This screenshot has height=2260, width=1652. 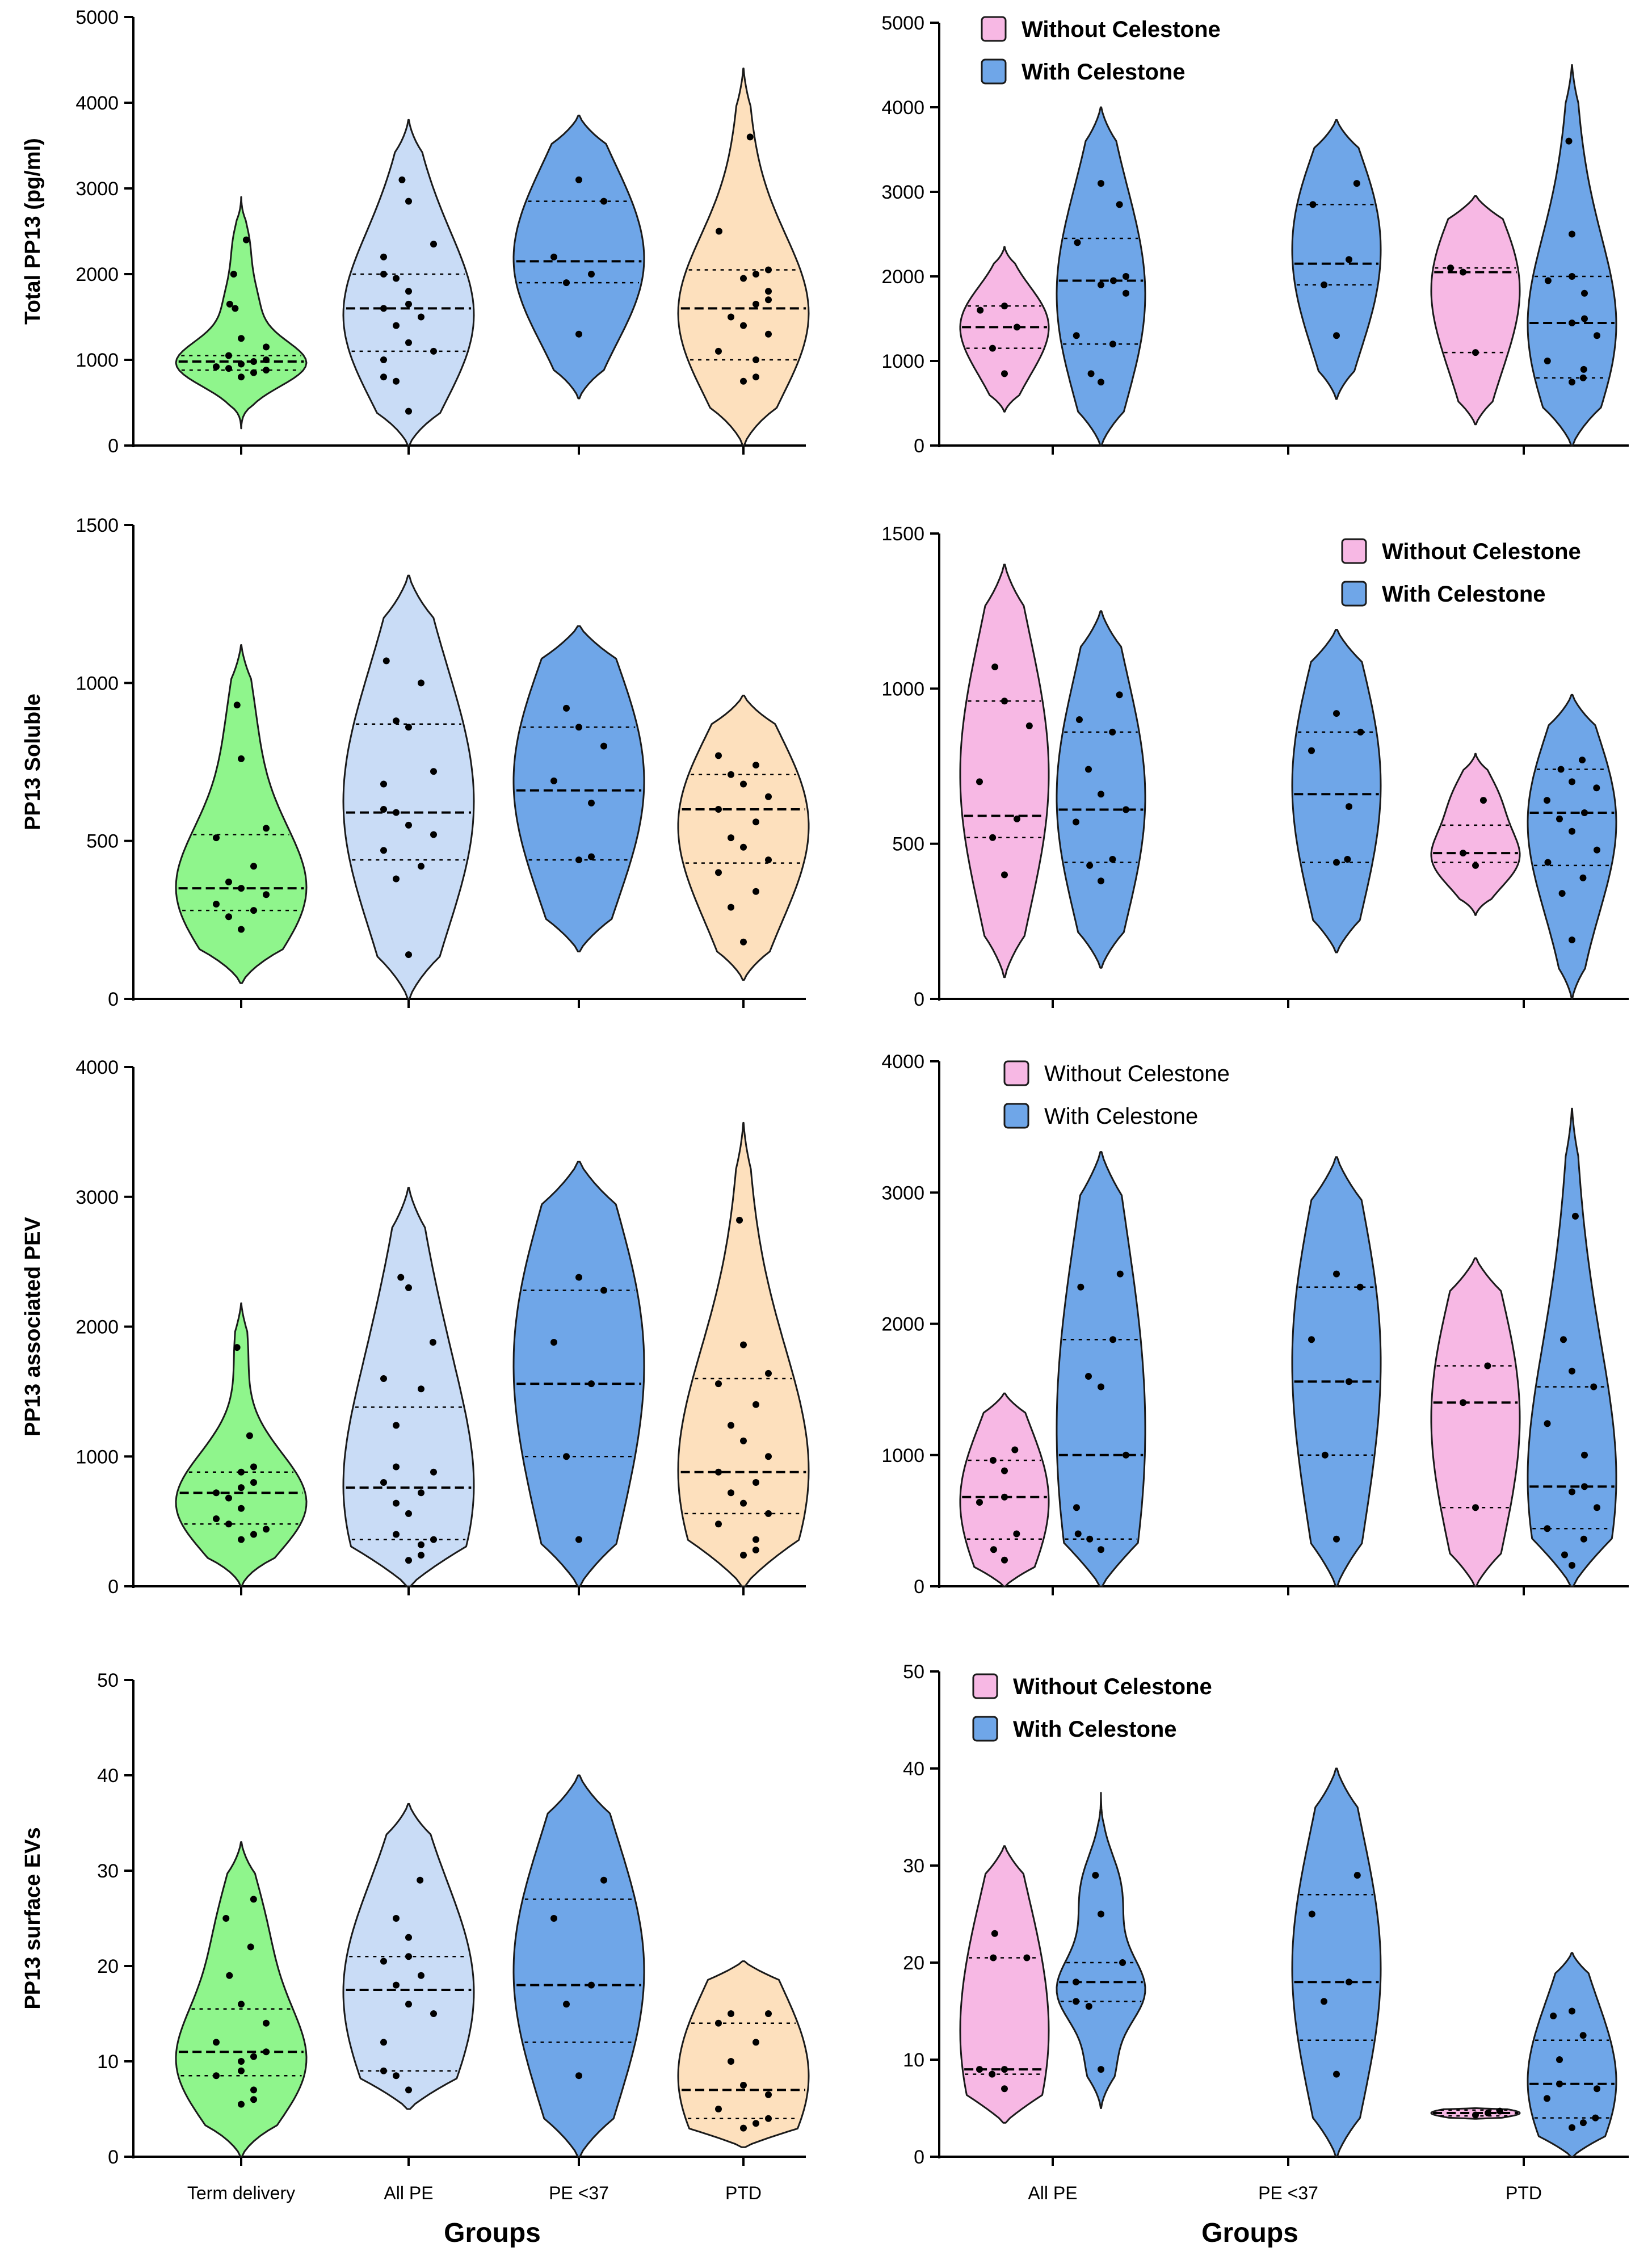 I want to click on total-right-pe-37-with-celestone-data-point, so click(x=1324, y=284).